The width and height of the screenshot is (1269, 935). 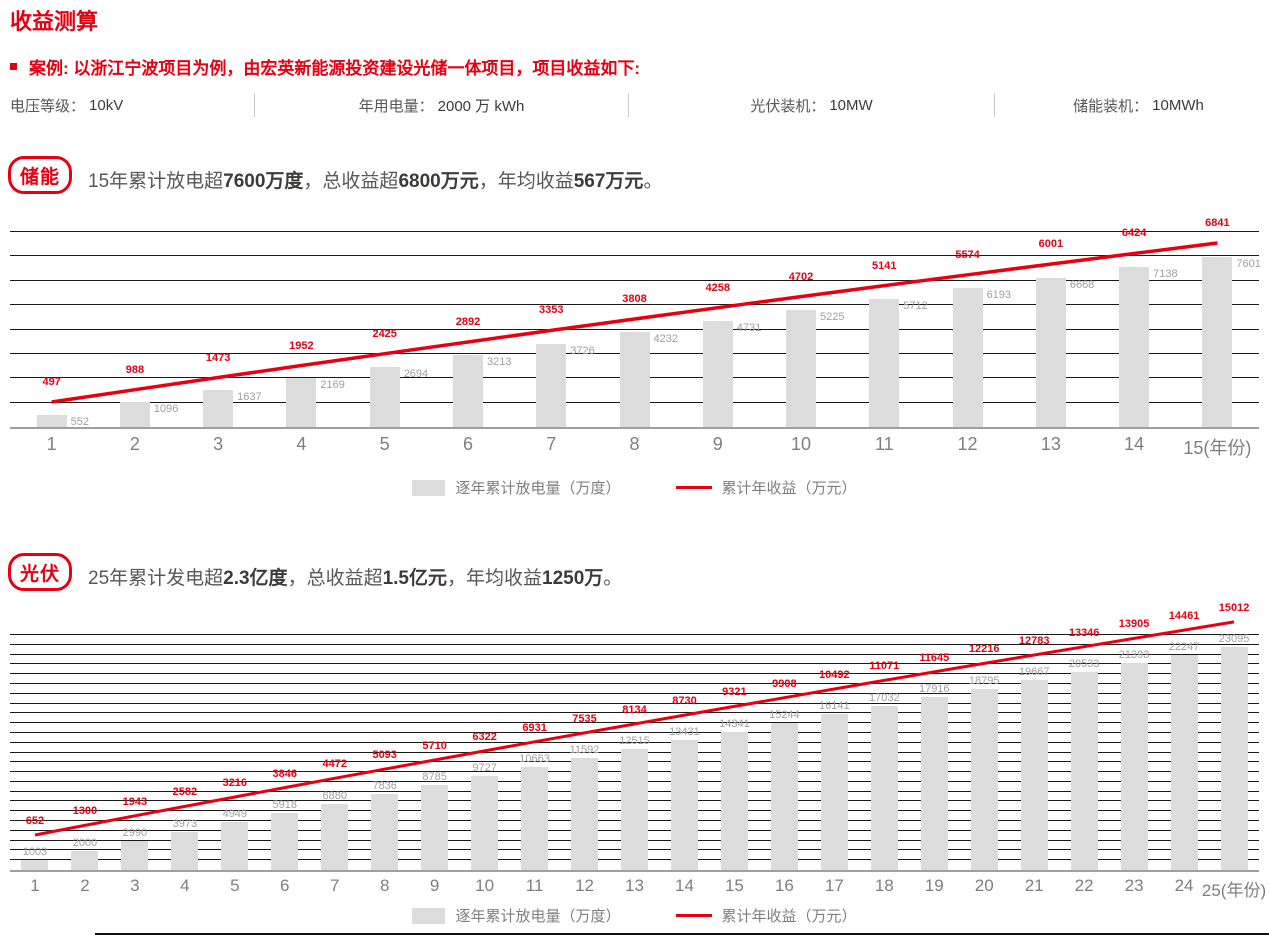 What do you see at coordinates (582, 350) in the screenshot?
I see `bar-value-label: 3726` at bounding box center [582, 350].